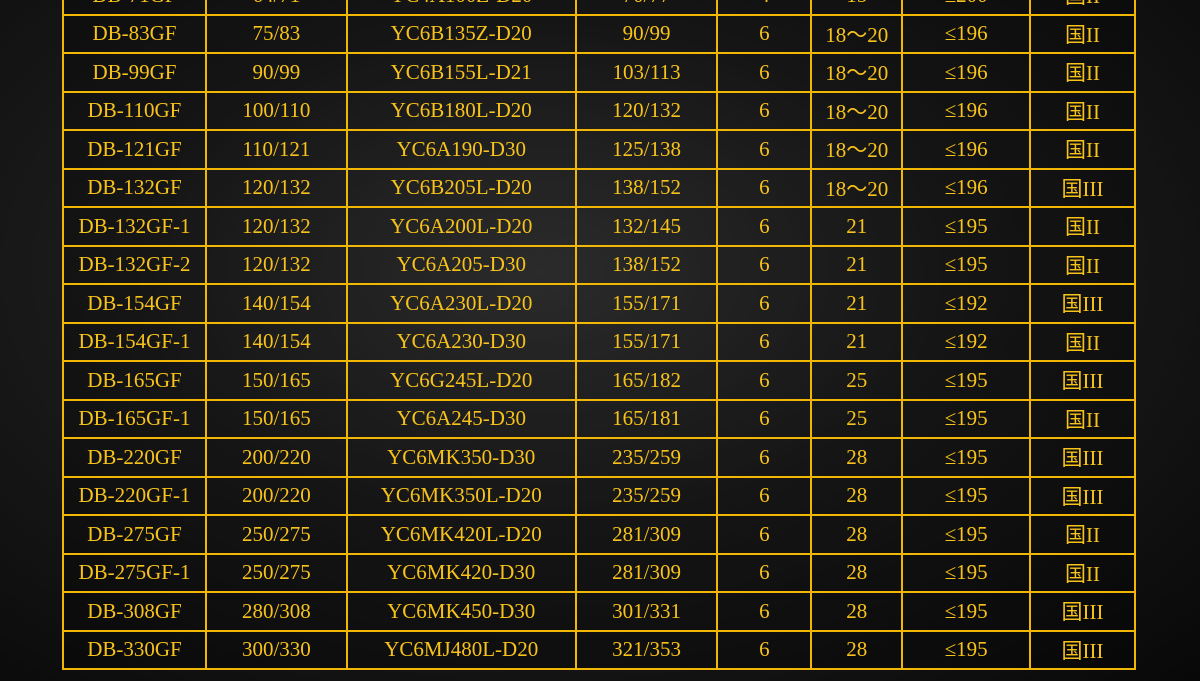 The height and width of the screenshot is (681, 1200). I want to click on cell-model: DB-154GF-1, so click(134, 341).